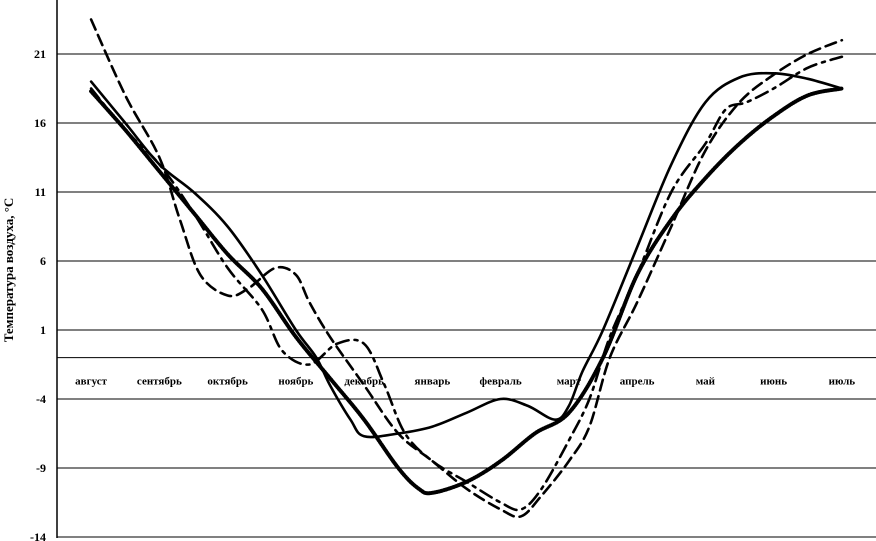 The width and height of the screenshot is (876, 541). I want to click on x-tick-label: апрель, so click(637, 382).